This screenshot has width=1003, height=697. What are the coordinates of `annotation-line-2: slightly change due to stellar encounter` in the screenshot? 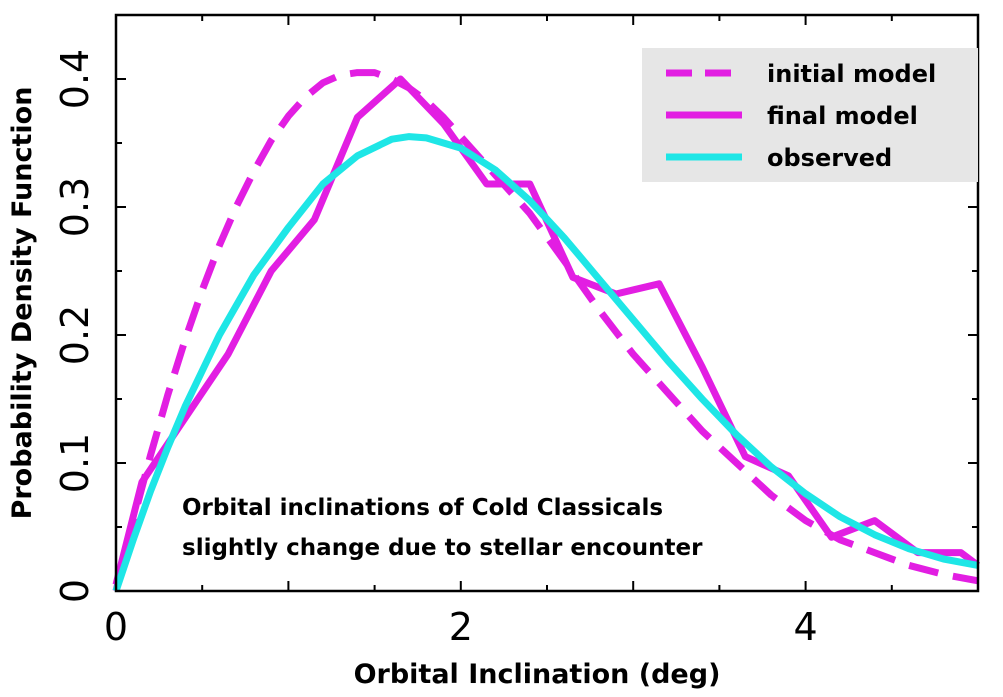 It's located at (442, 548).